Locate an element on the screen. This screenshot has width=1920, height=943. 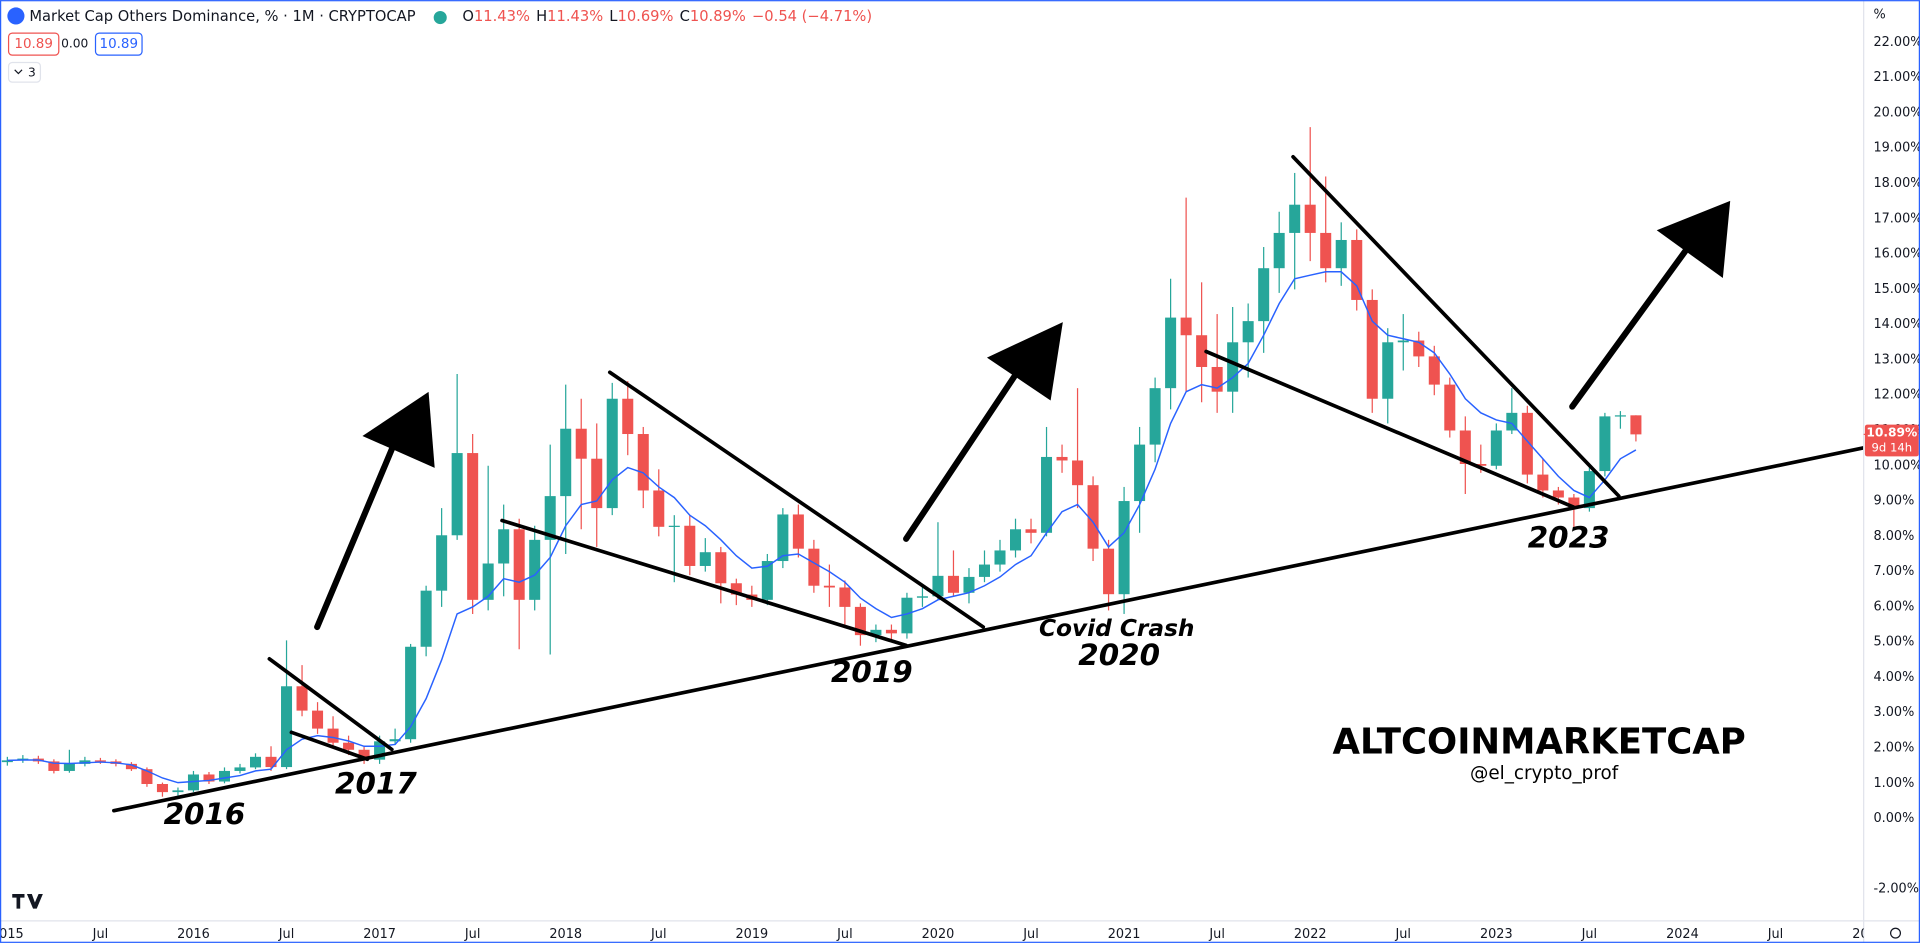
y-tick-label: 12.00% is located at coordinates (1896, 395).